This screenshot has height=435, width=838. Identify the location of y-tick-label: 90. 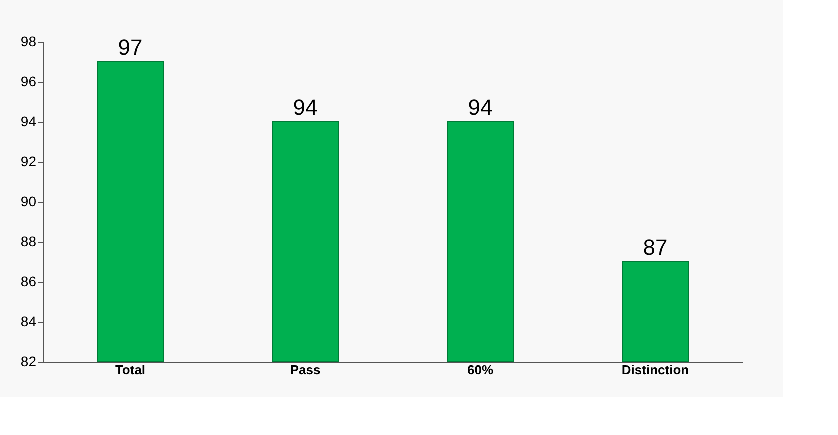
(28, 202).